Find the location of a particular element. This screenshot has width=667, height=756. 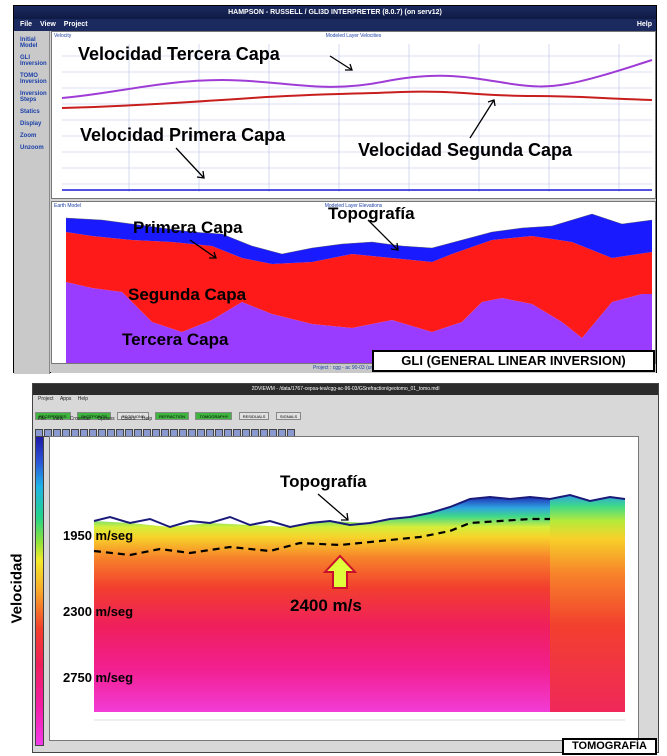

earth-model-title: Earth Model is located at coordinates (67, 206).